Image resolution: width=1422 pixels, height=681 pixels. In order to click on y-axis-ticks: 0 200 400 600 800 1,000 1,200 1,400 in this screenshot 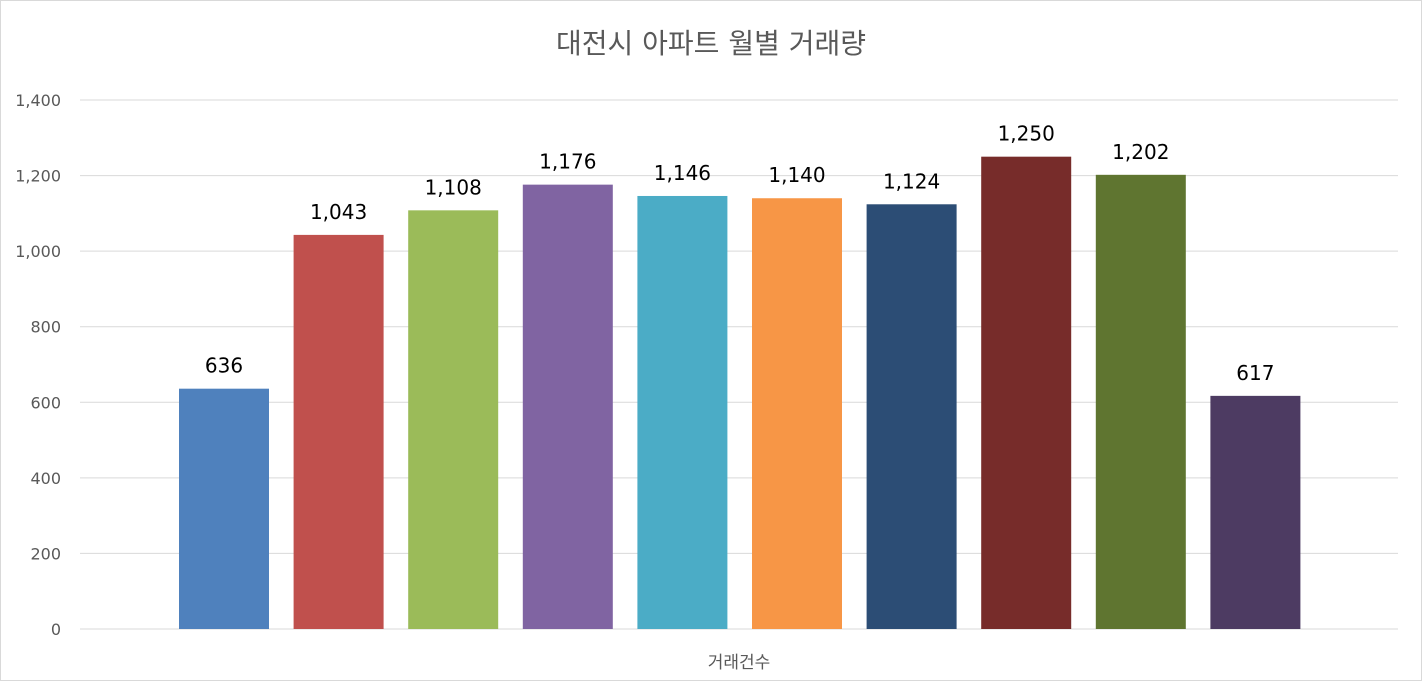, I will do `click(38, 365)`.